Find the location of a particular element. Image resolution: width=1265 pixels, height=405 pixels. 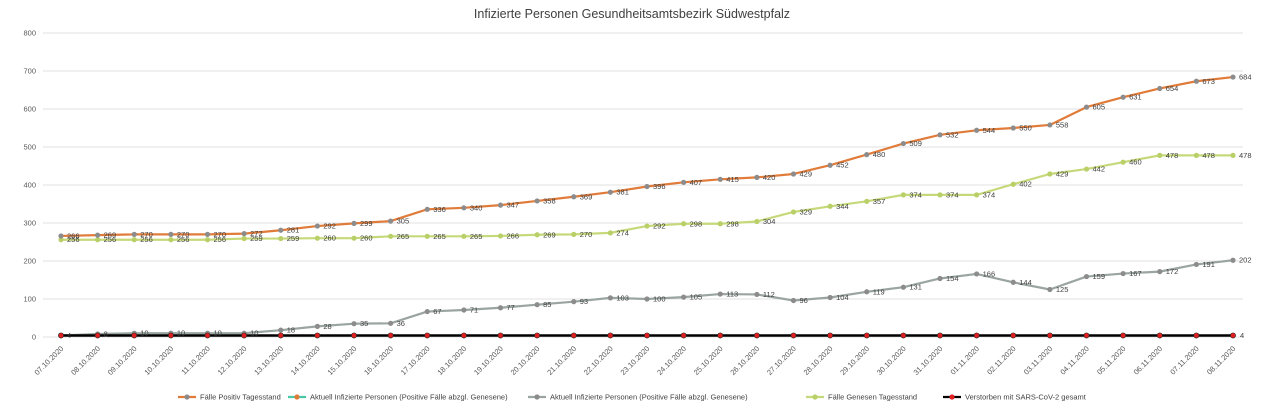

data-label: 654 is located at coordinates (1172, 88).